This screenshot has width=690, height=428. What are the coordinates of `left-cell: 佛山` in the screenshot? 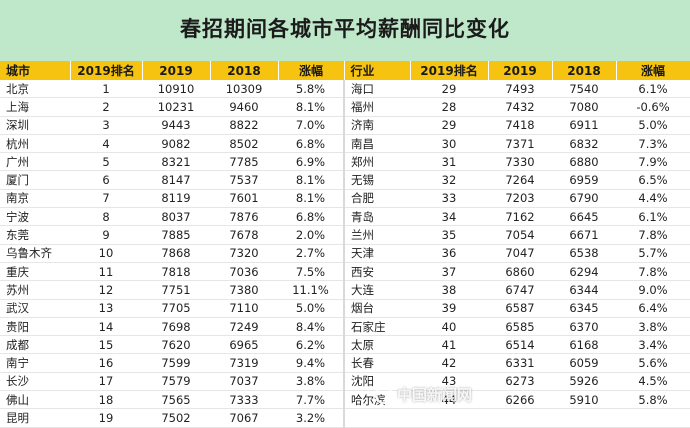 It's located at (35, 400).